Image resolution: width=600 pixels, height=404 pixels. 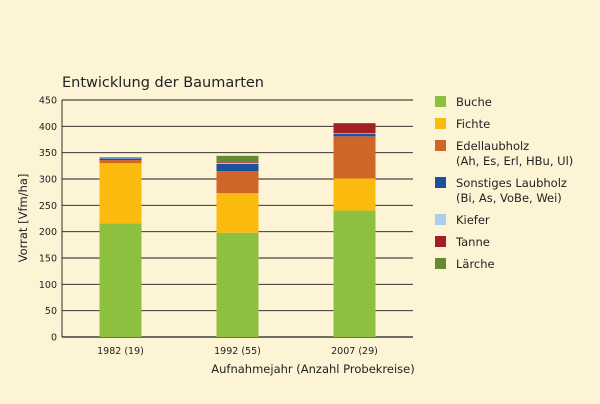 What do you see at coordinates (48, 180) in the screenshot?
I see `y-tick-300: 300` at bounding box center [48, 180].